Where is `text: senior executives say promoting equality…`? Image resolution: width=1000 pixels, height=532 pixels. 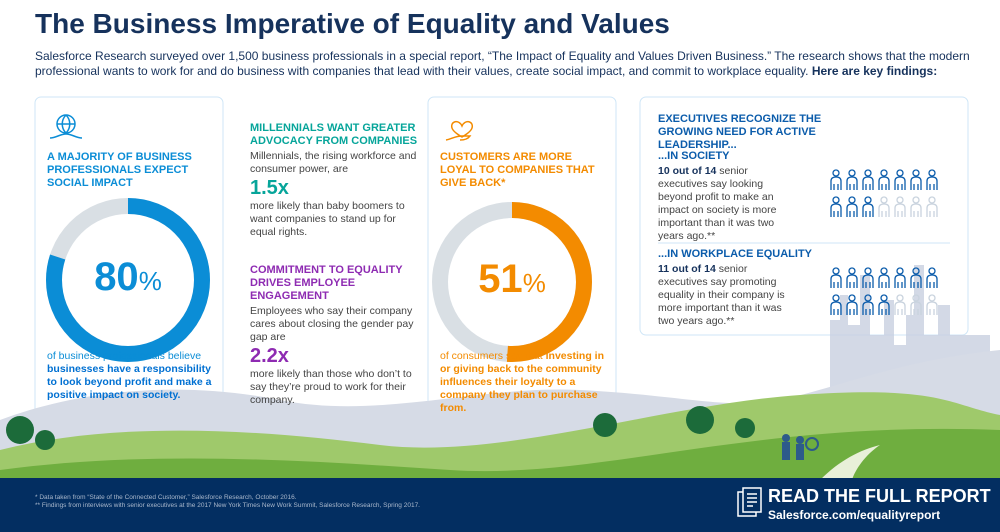
text: senior executives say promoting equality… is located at coordinates (721, 295).